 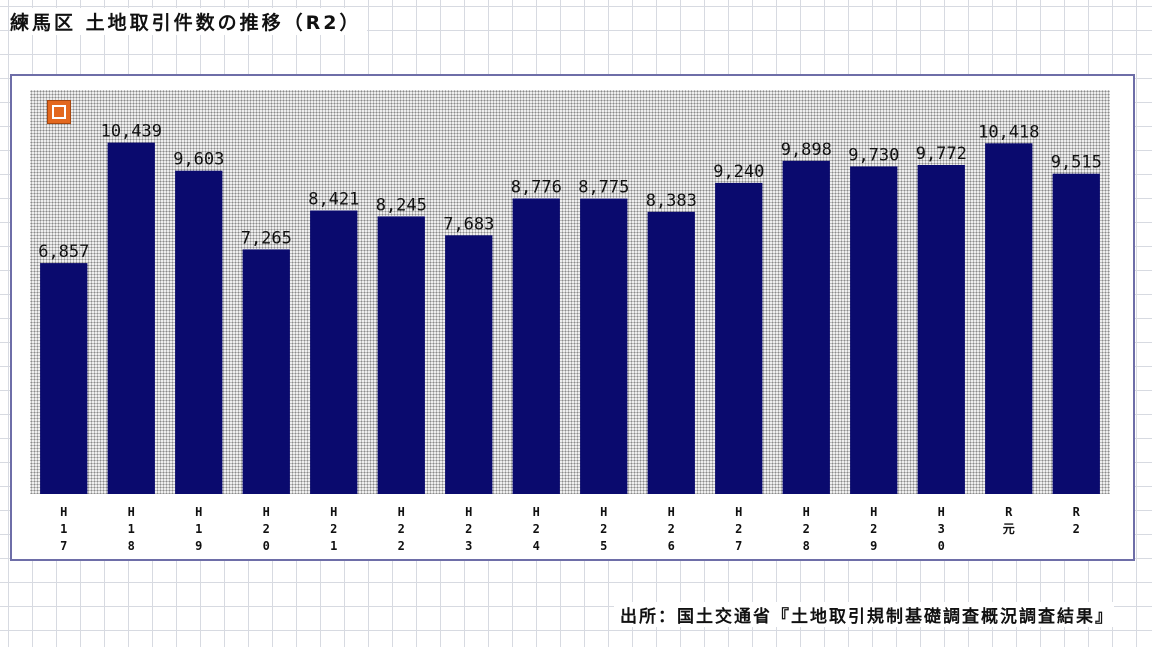 I want to click on tick-label-H24-1: 2, so click(x=536, y=529).